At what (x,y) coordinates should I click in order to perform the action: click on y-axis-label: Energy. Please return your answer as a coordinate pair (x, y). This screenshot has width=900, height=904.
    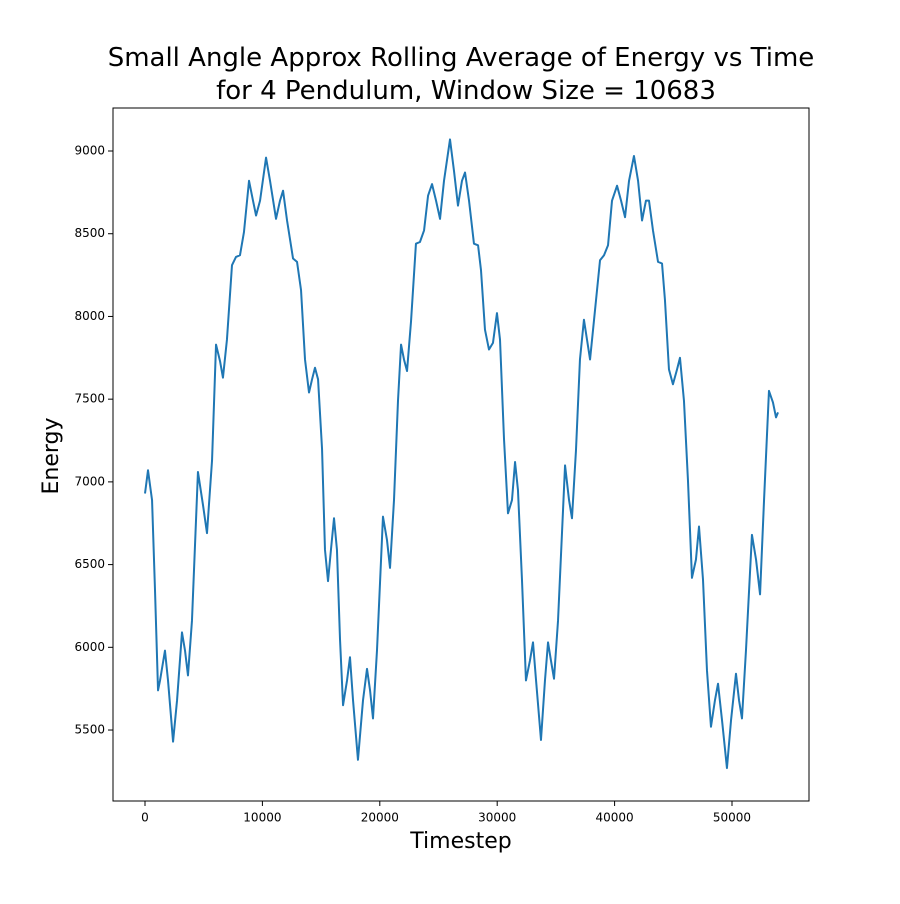
    Looking at the image, I should click on (51, 455).